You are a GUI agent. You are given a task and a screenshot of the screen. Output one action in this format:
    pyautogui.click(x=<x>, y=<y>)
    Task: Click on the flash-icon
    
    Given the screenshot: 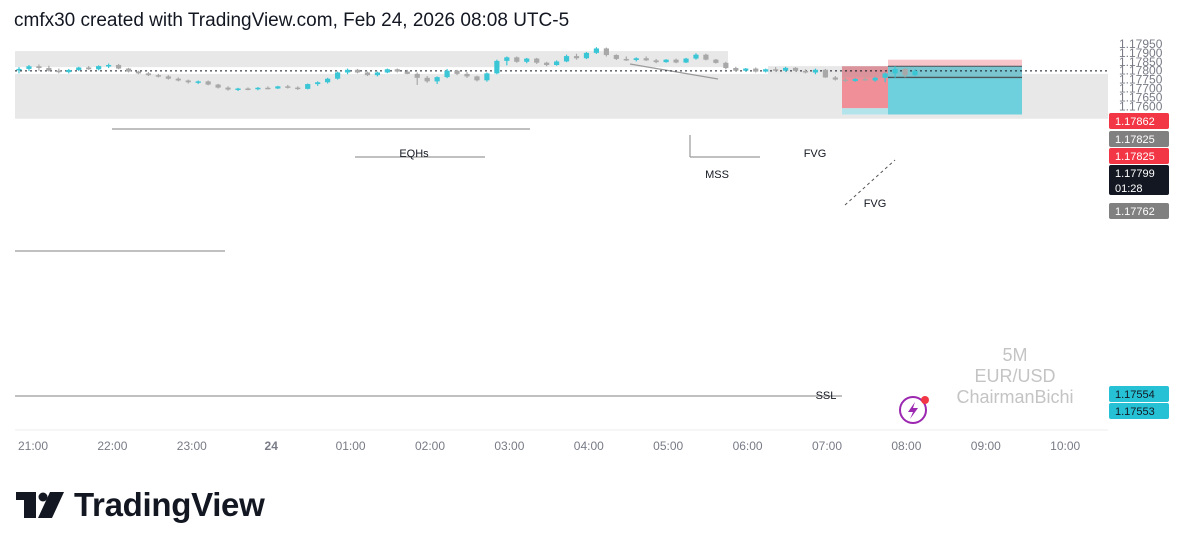 What is the action you would take?
    pyautogui.click(x=914, y=410)
    